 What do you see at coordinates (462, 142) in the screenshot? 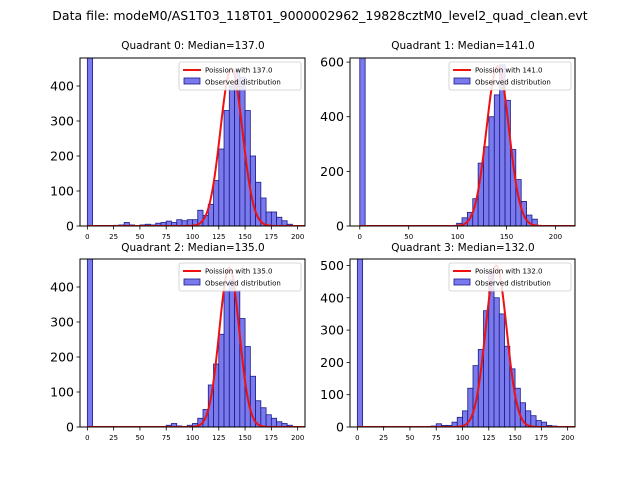
I see `axes-frame` at bounding box center [462, 142].